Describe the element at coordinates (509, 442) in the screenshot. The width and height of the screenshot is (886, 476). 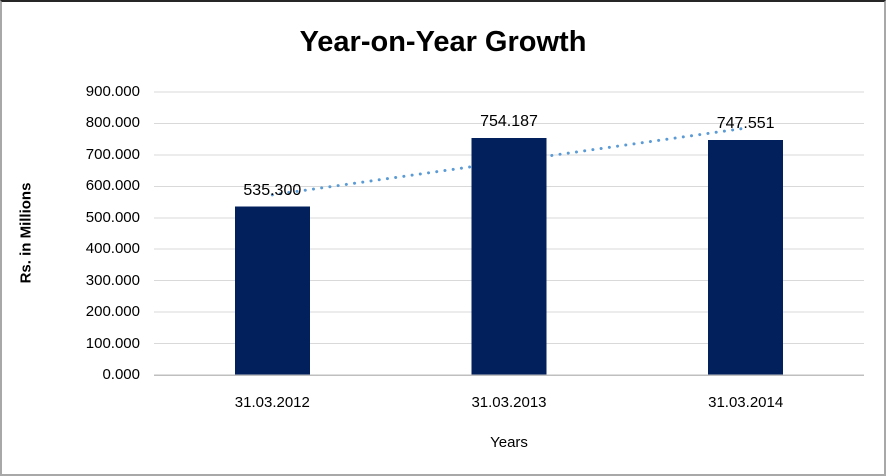
I see `x-axis-title: Years` at that location.